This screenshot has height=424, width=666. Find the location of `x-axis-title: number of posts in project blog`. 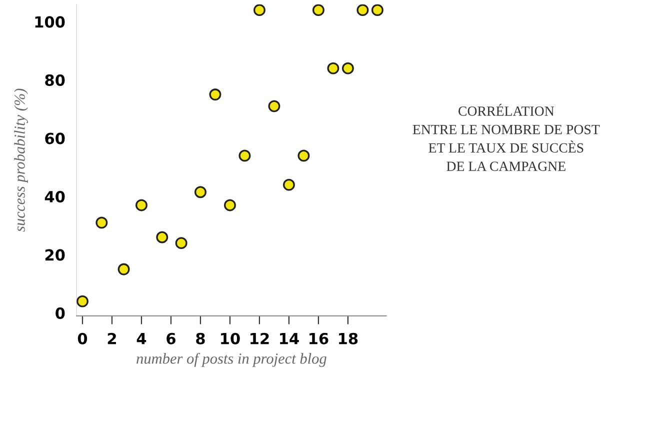

x-axis-title: number of posts in project blog is located at coordinates (231, 359).